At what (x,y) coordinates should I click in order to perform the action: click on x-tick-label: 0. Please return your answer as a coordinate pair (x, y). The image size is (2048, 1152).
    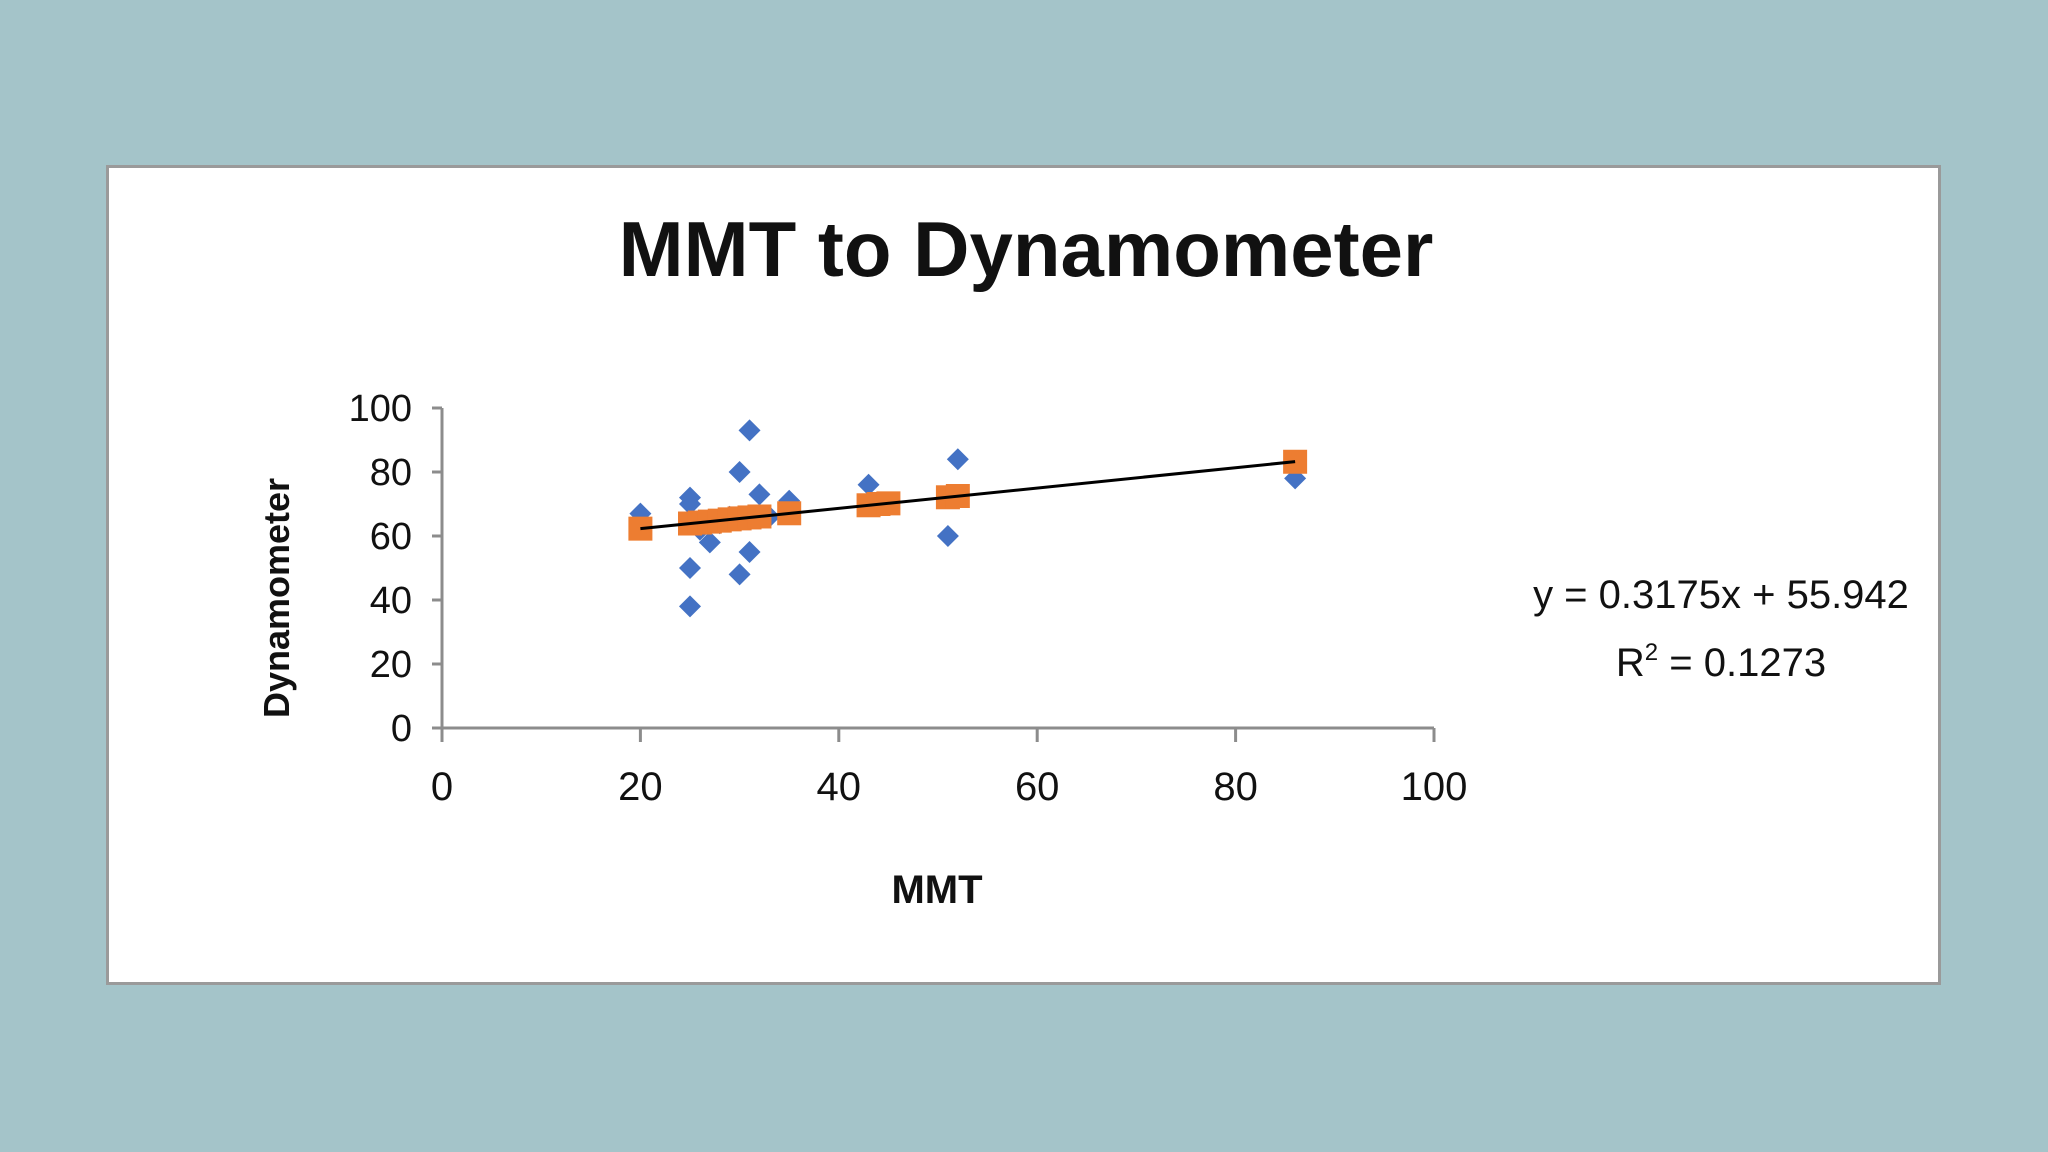
    Looking at the image, I should click on (442, 787).